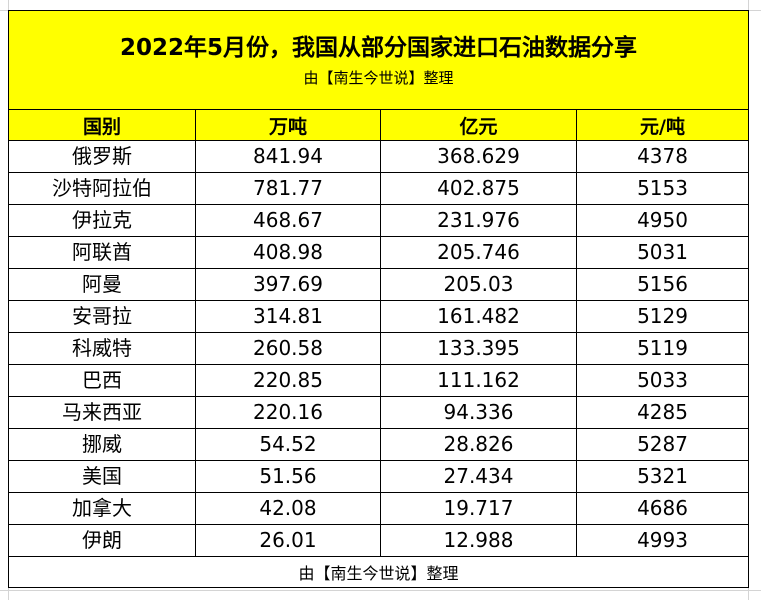 Image resolution: width=761 pixels, height=600 pixels. I want to click on cell-country: 沙特阿拉伯, so click(102, 188).